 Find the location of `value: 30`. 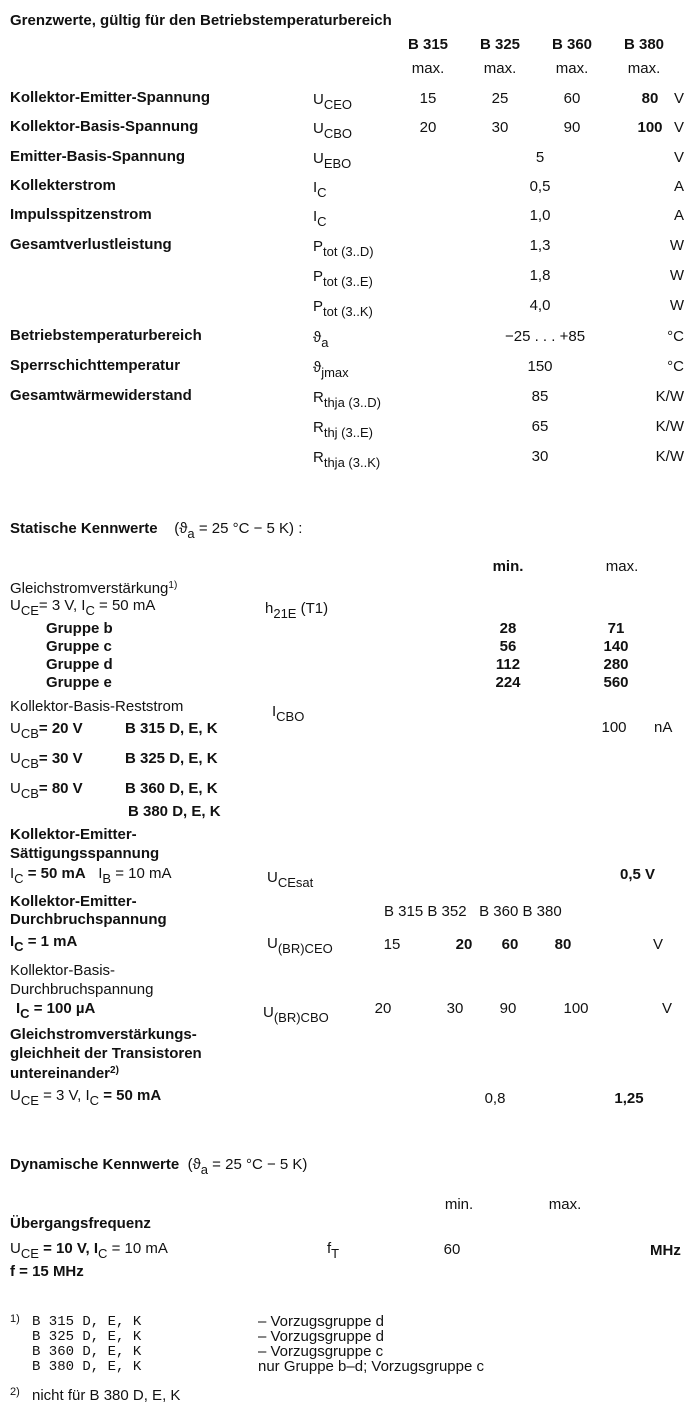

value: 30 is located at coordinates (455, 1008).